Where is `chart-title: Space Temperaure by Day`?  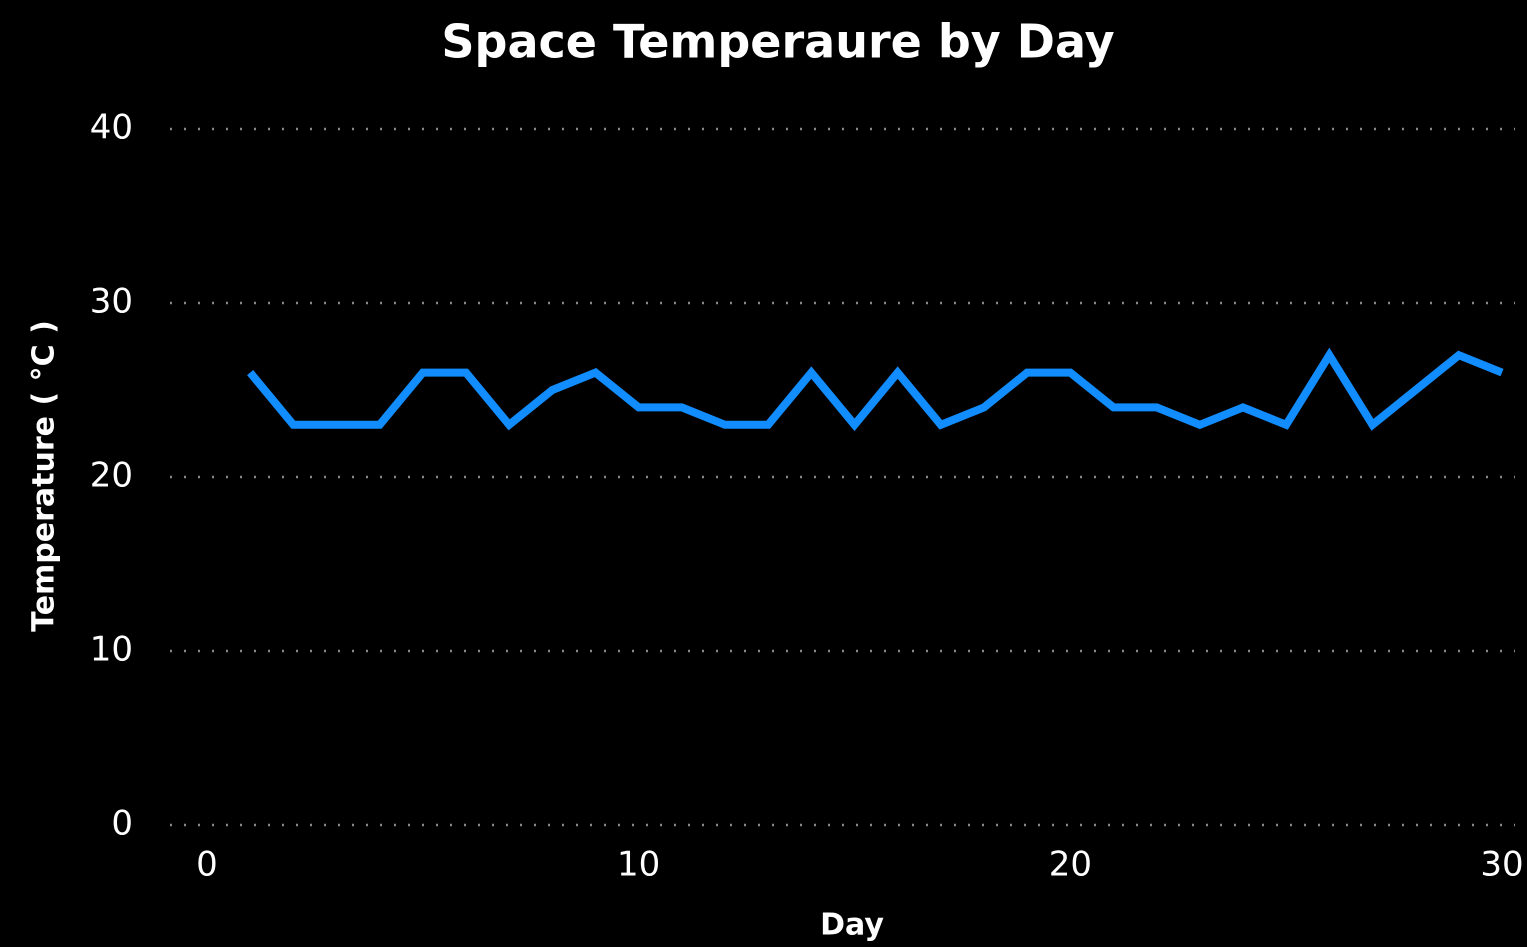
chart-title: Space Temperaure by Day is located at coordinates (777, 42).